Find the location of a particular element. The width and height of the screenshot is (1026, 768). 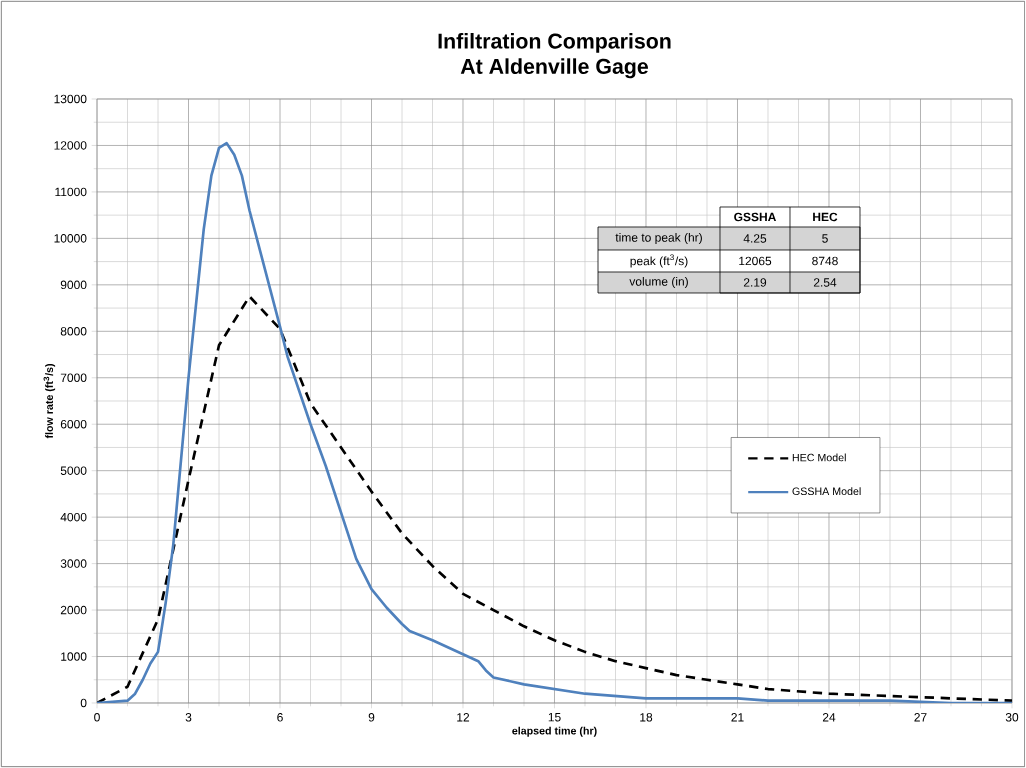

y-tick-label: 8000 is located at coordinates (73, 331).